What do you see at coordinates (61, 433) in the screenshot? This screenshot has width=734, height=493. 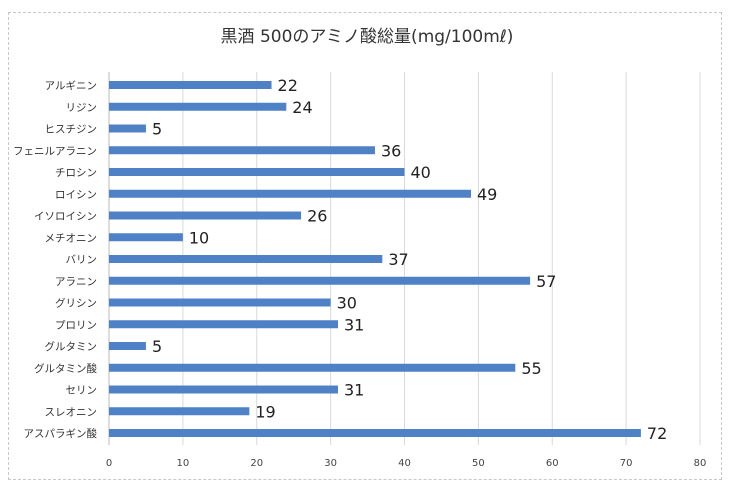 I see `category-label: アスパラギン酸` at bounding box center [61, 433].